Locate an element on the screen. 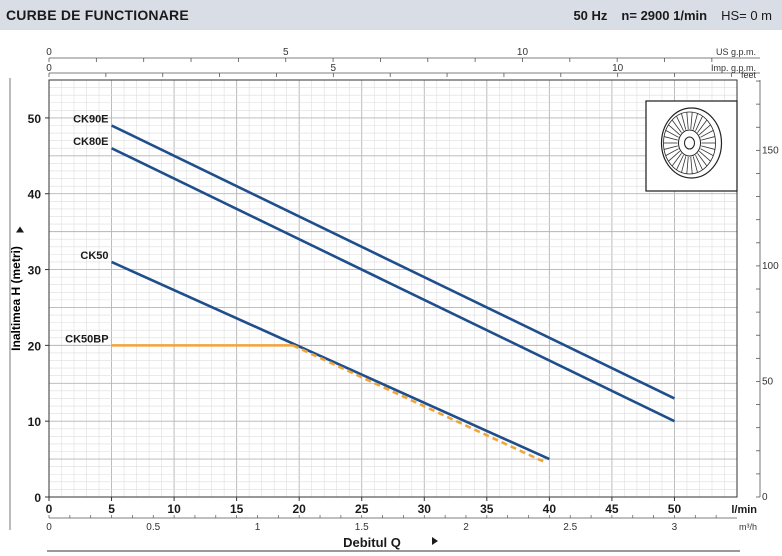 The image size is (782, 556). m3h-unit-label: m³/h is located at coordinates (748, 527).